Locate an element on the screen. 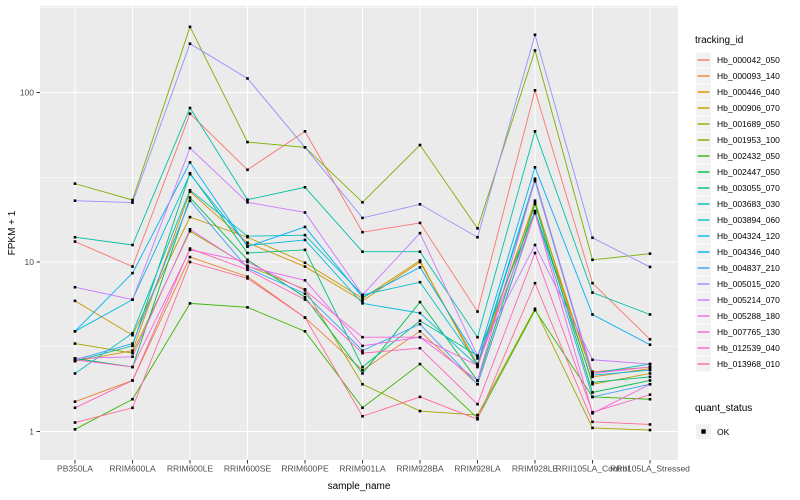 This screenshot has height=500, width=800. legend-item-label: Hb_005214_070 is located at coordinates (748, 300).